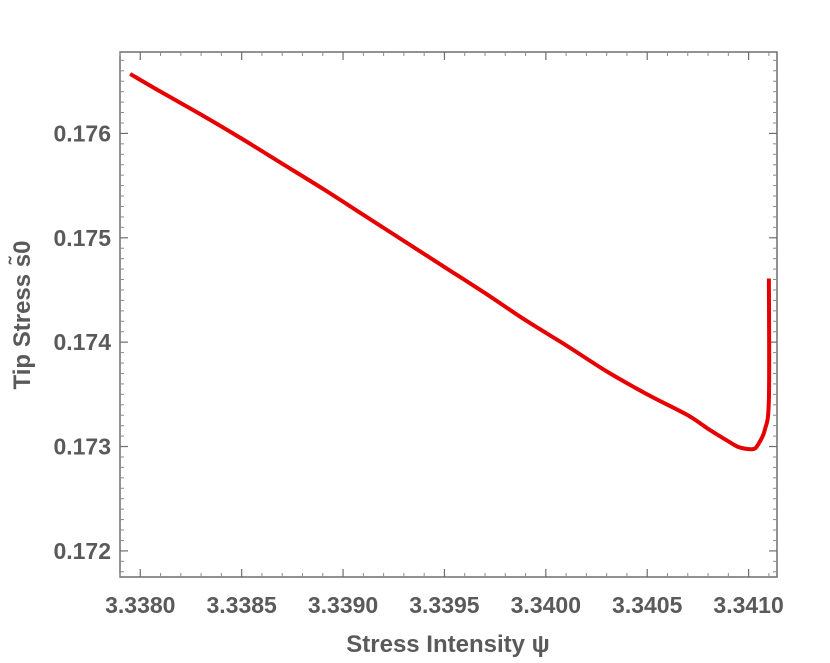  I want to click on y-tick-label: 0.172, so click(82, 551).